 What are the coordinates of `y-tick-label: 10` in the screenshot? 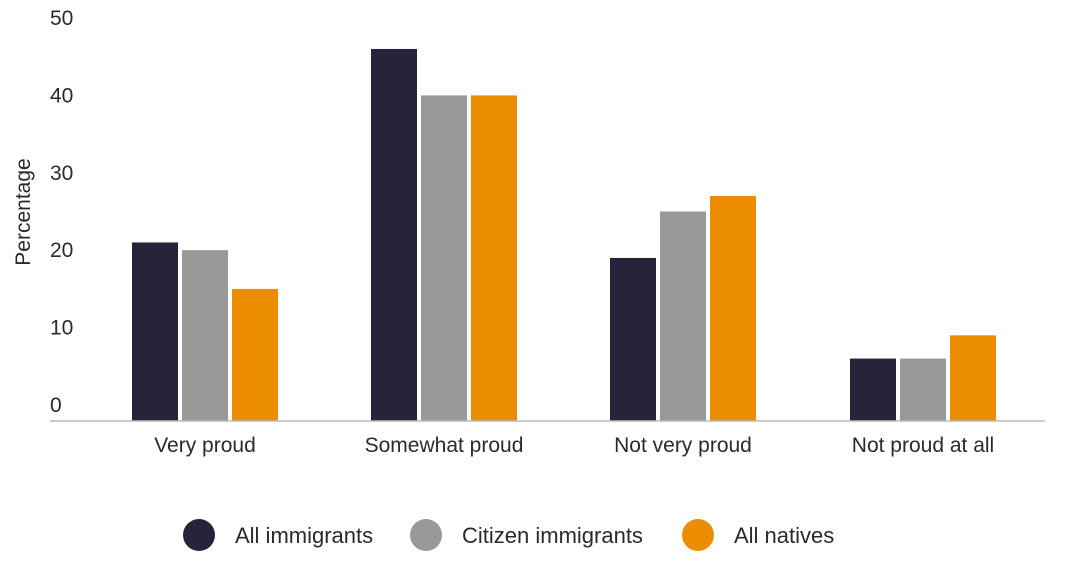 It's located at (61, 328).